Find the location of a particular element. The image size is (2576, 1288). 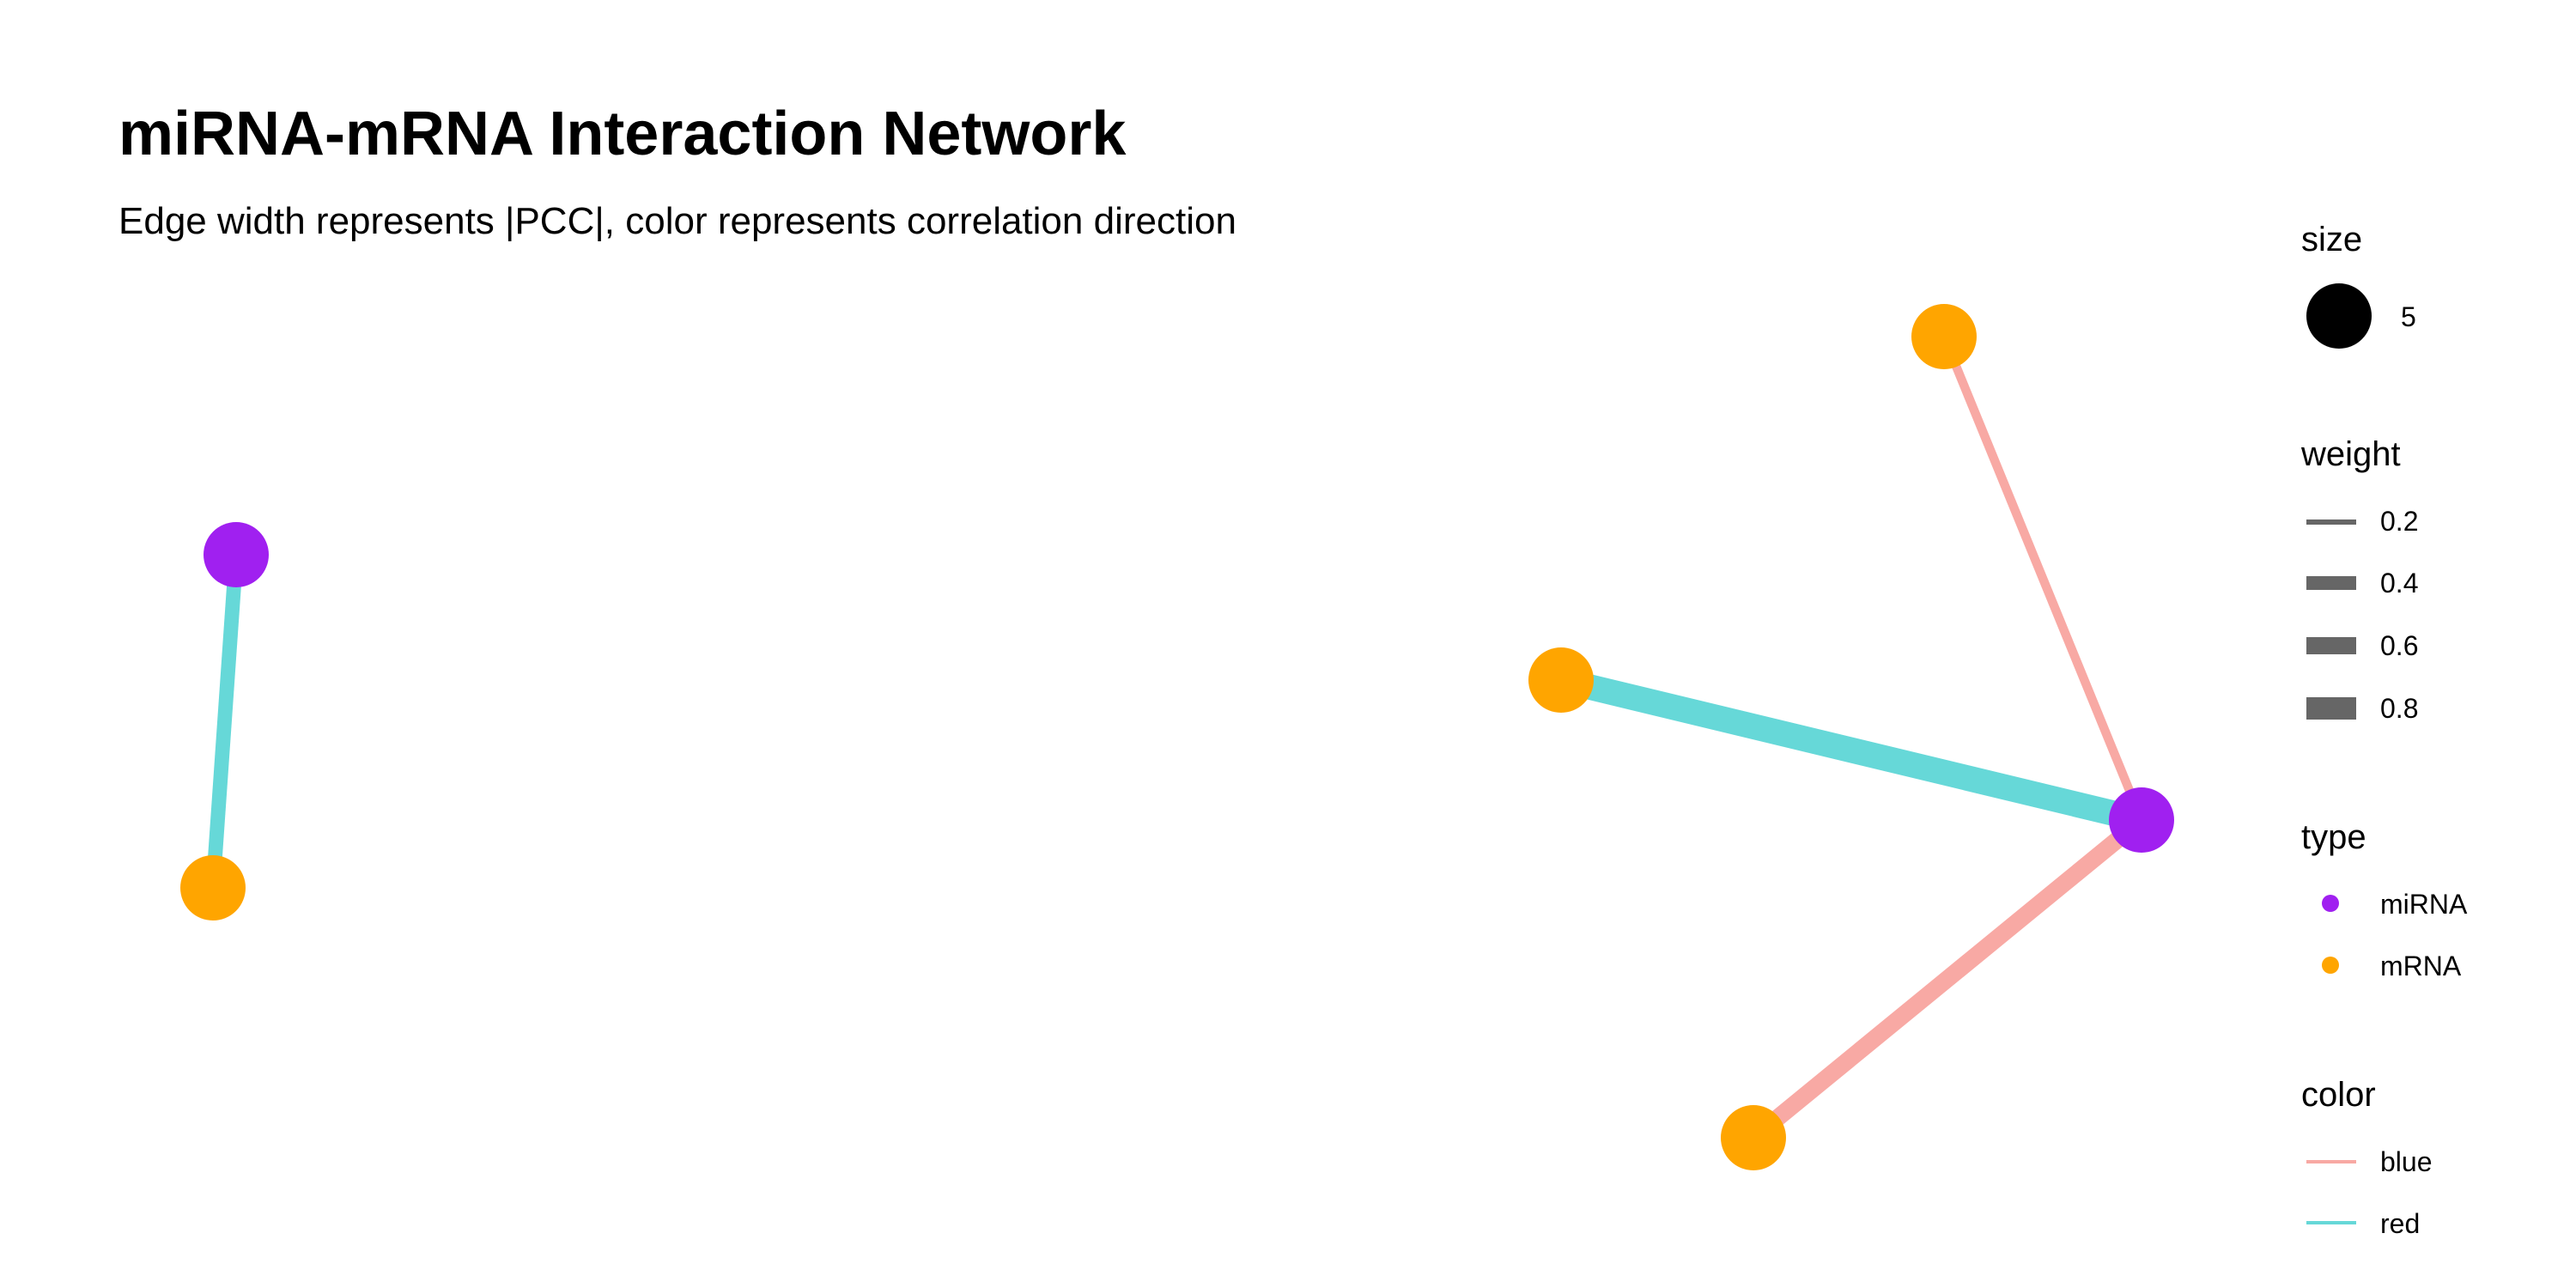

node-mirna-n1 is located at coordinates (237, 554).